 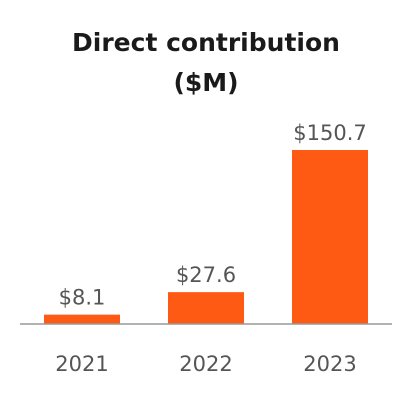 I want to click on x-tick-labels-group: 2021 2022 2023, so click(x=205, y=364).